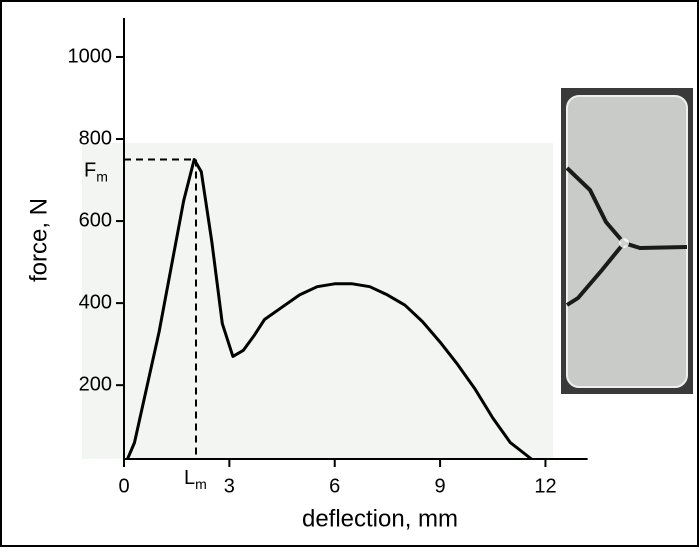 Image resolution: width=699 pixels, height=552 pixels. What do you see at coordinates (123, 486) in the screenshot?
I see `x-tick-label: 0` at bounding box center [123, 486].